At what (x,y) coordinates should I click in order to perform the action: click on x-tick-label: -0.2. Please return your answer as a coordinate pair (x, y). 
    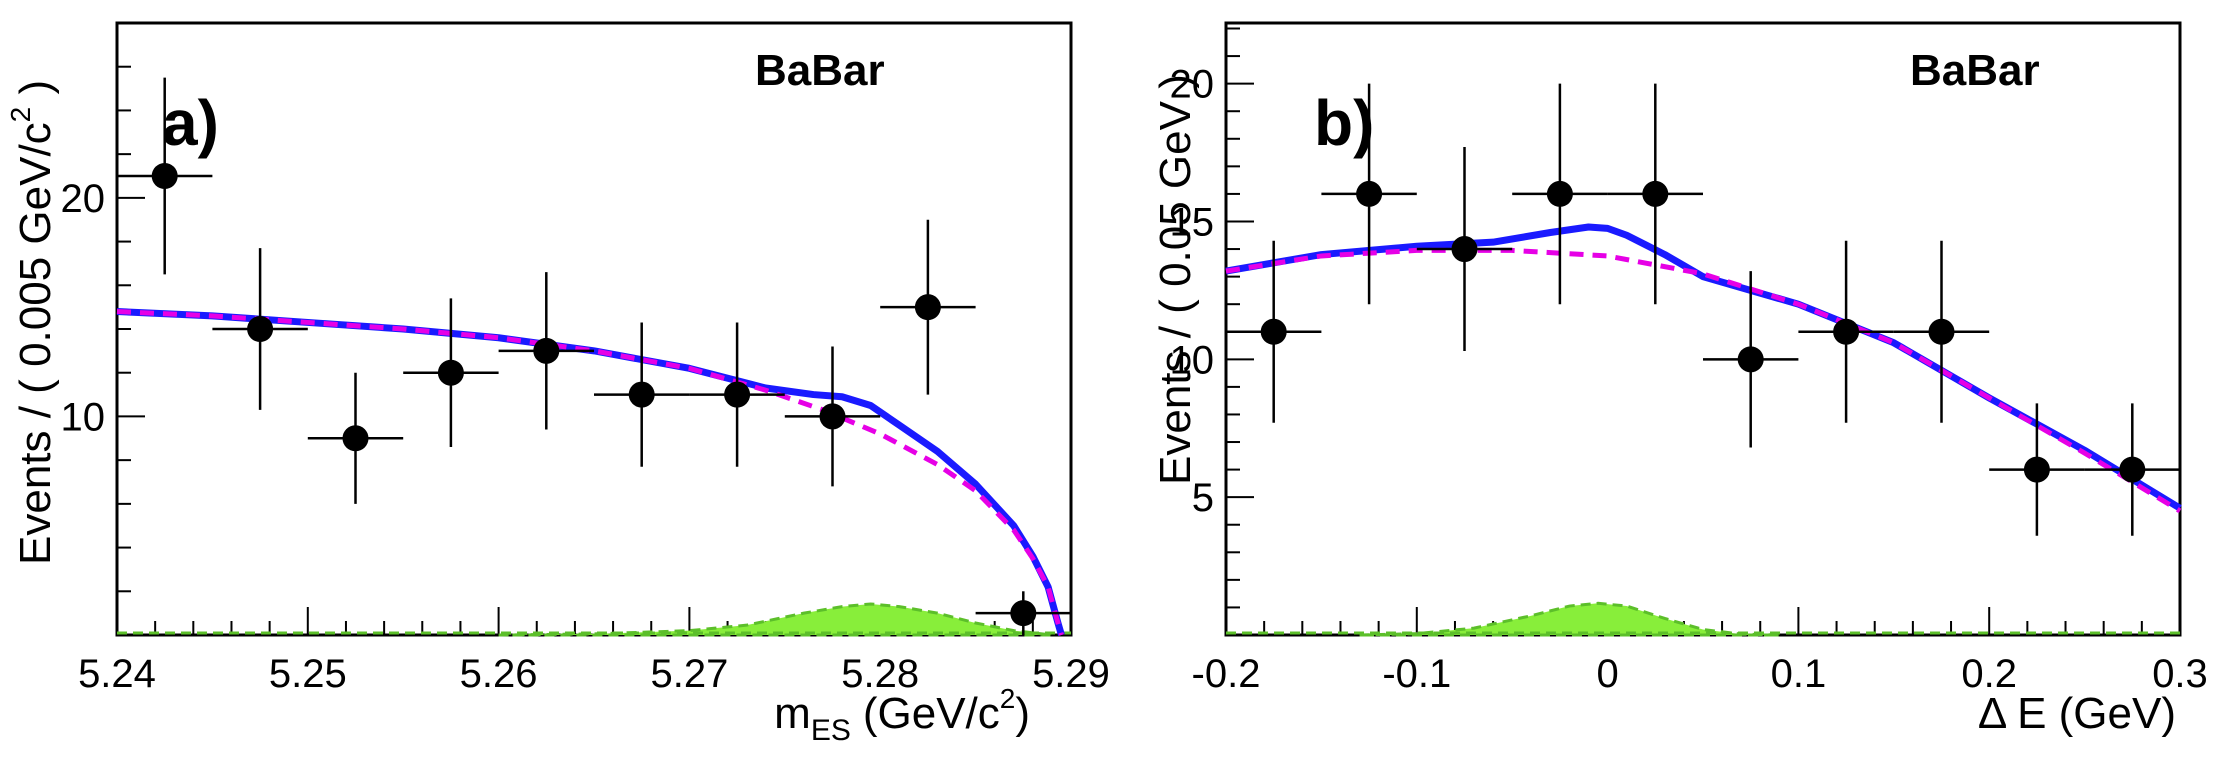
    Looking at the image, I should click on (1226, 674).